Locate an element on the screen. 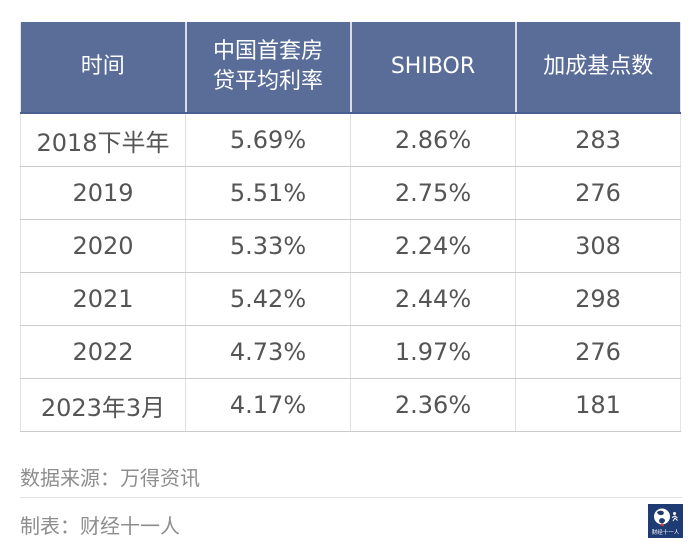 The image size is (700, 560). footer-divider is located at coordinates (351, 497).